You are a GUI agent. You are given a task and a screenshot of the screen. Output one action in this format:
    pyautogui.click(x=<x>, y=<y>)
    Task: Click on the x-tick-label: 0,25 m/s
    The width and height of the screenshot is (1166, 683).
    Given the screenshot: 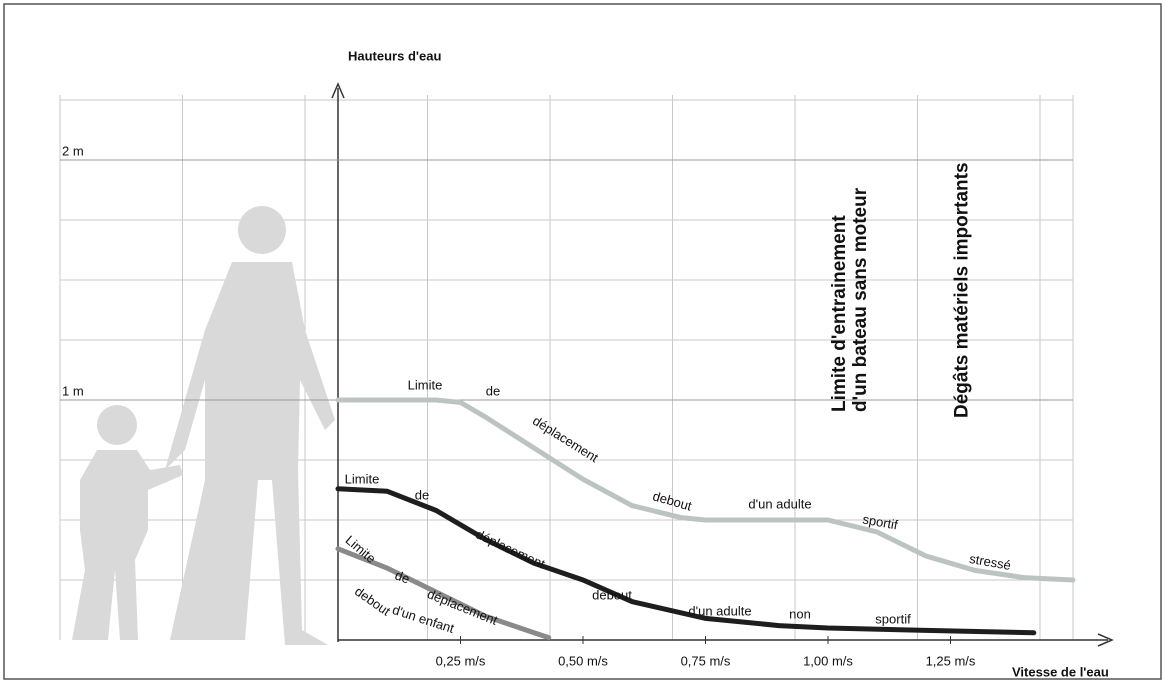 What is the action you would take?
    pyautogui.click(x=461, y=660)
    